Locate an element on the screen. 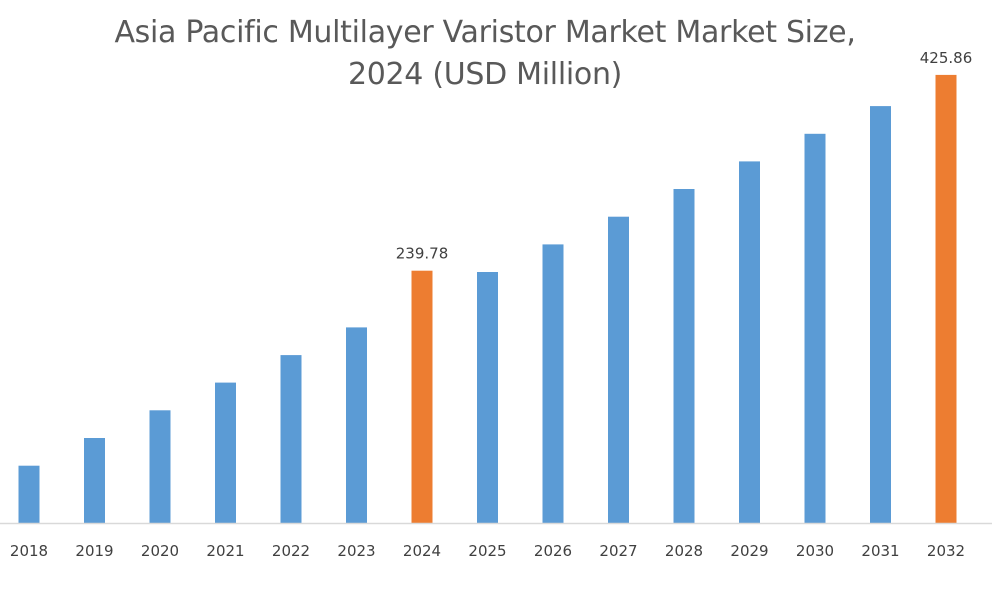 The image size is (992, 600). x-tick-label: 2025 is located at coordinates (487, 551).